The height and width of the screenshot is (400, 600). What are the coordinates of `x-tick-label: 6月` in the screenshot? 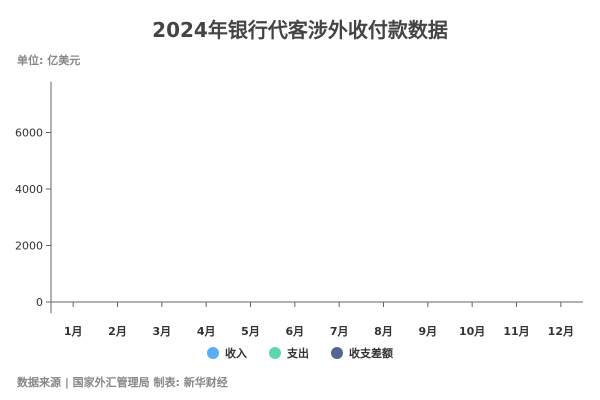 It's located at (295, 331).